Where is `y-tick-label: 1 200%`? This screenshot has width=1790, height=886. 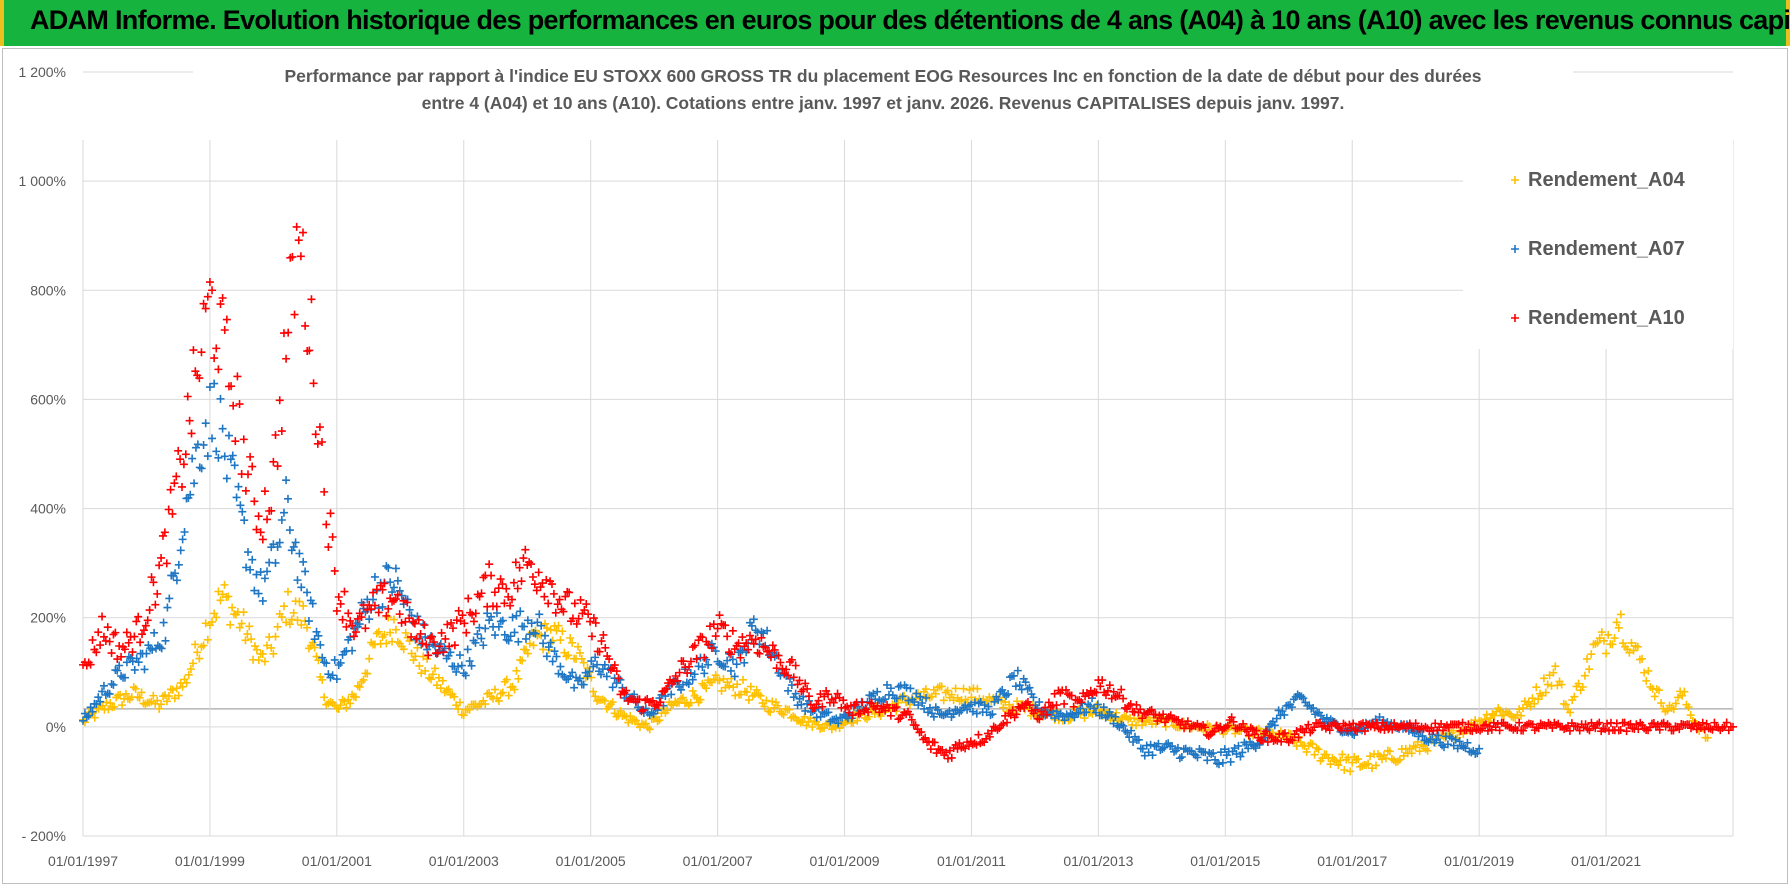 y-tick-label: 1 200% is located at coordinates (42, 72).